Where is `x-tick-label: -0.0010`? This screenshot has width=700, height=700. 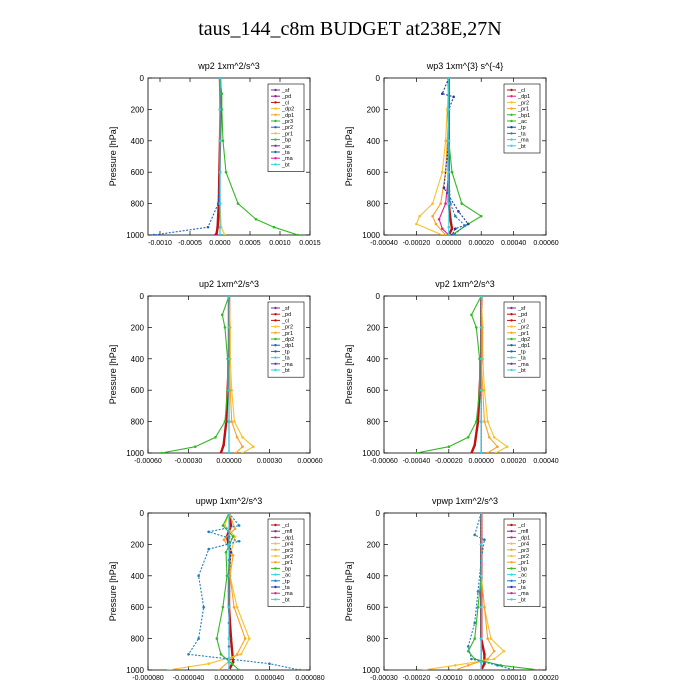 x-tick-label: -0.0010 is located at coordinates (160, 243).